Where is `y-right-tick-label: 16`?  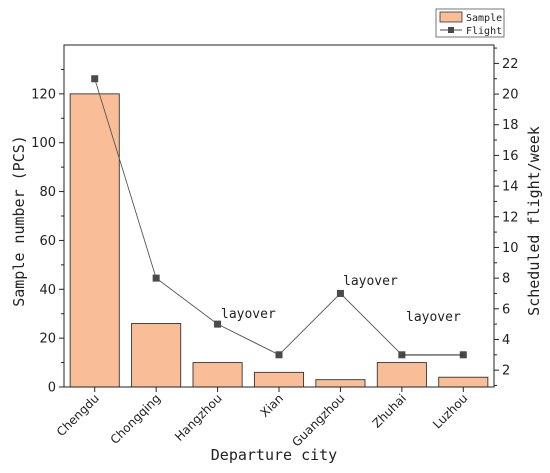
y-right-tick-label: 16 is located at coordinates (510, 156).